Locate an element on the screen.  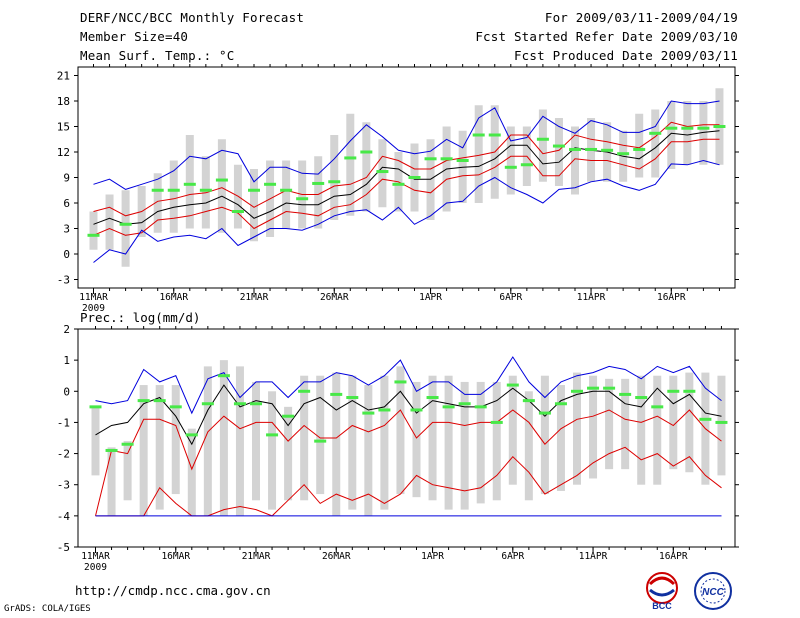
prec-ytick-label: -1 is located at coordinates (63, 422).